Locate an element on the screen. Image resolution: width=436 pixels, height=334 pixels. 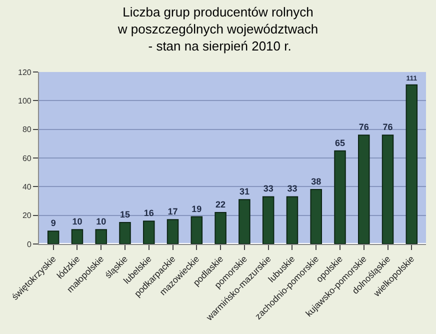
data-label: 16 is located at coordinates (149, 213).